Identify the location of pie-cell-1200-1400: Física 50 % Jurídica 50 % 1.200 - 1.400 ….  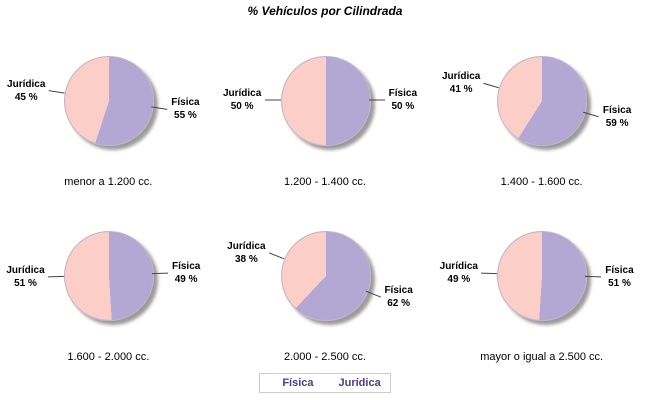
(325, 125).